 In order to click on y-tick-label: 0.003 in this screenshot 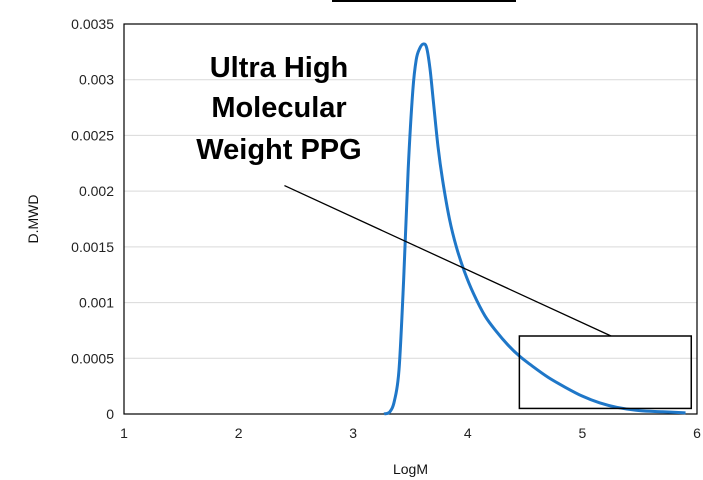, I will do `click(96, 80)`.